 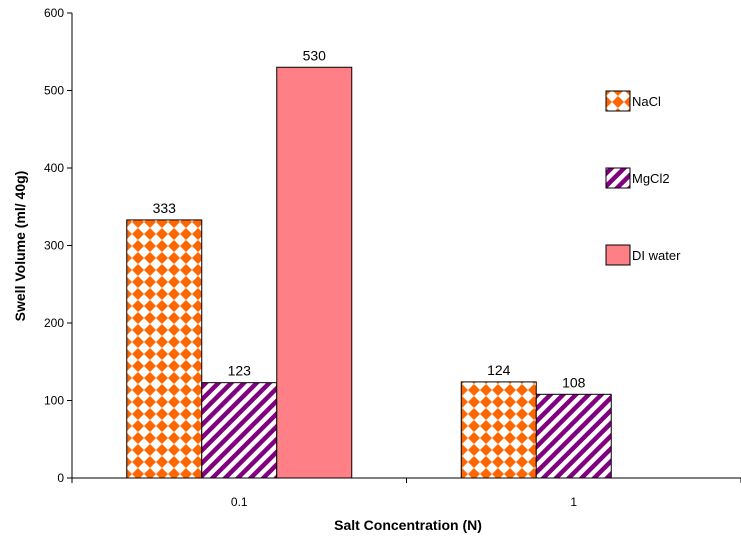 I want to click on x-ticks: 0.1 1, so click(x=406, y=493).